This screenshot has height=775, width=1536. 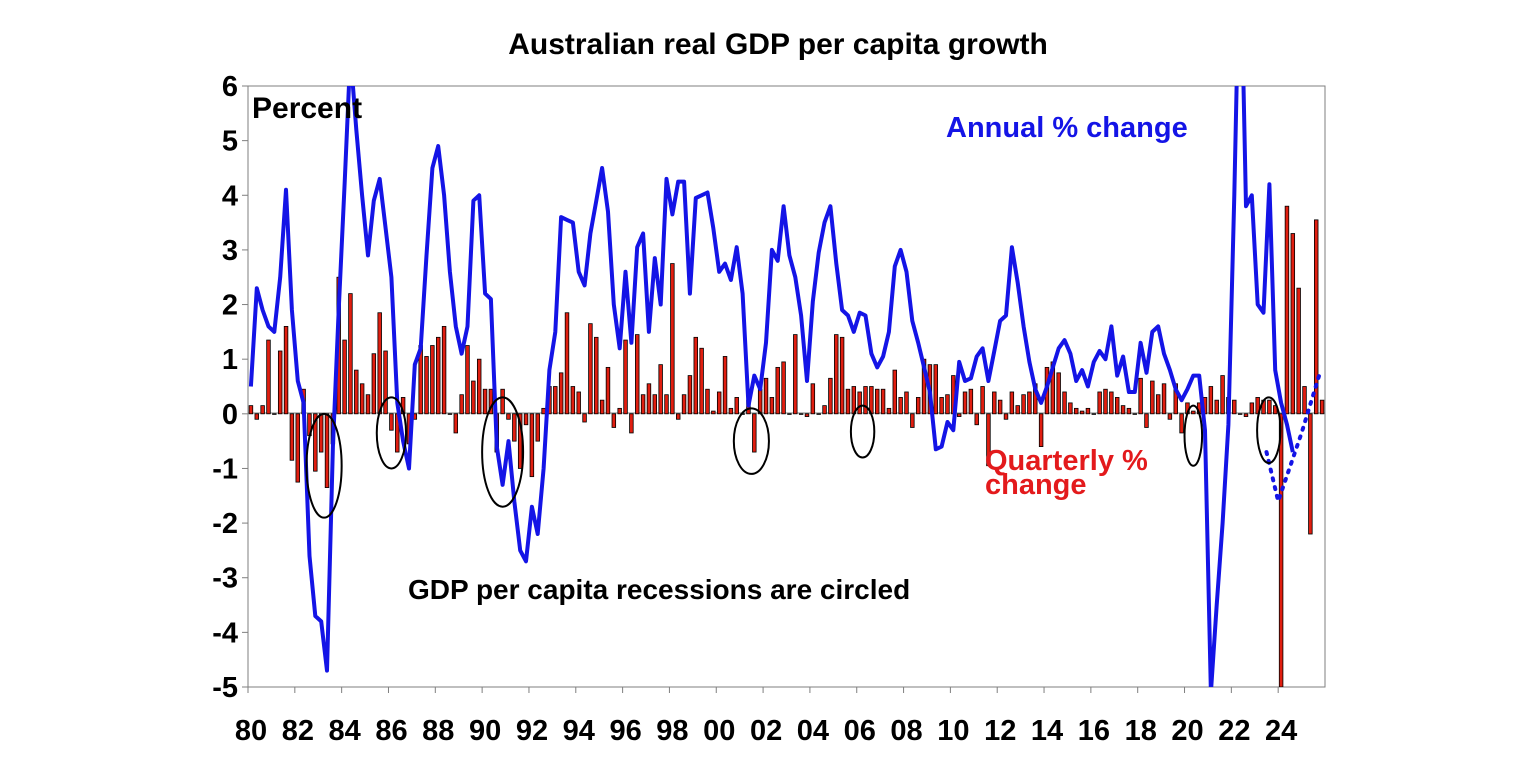 What do you see at coordinates (1094, 731) in the screenshot?
I see `x-tick-label: 16` at bounding box center [1094, 731].